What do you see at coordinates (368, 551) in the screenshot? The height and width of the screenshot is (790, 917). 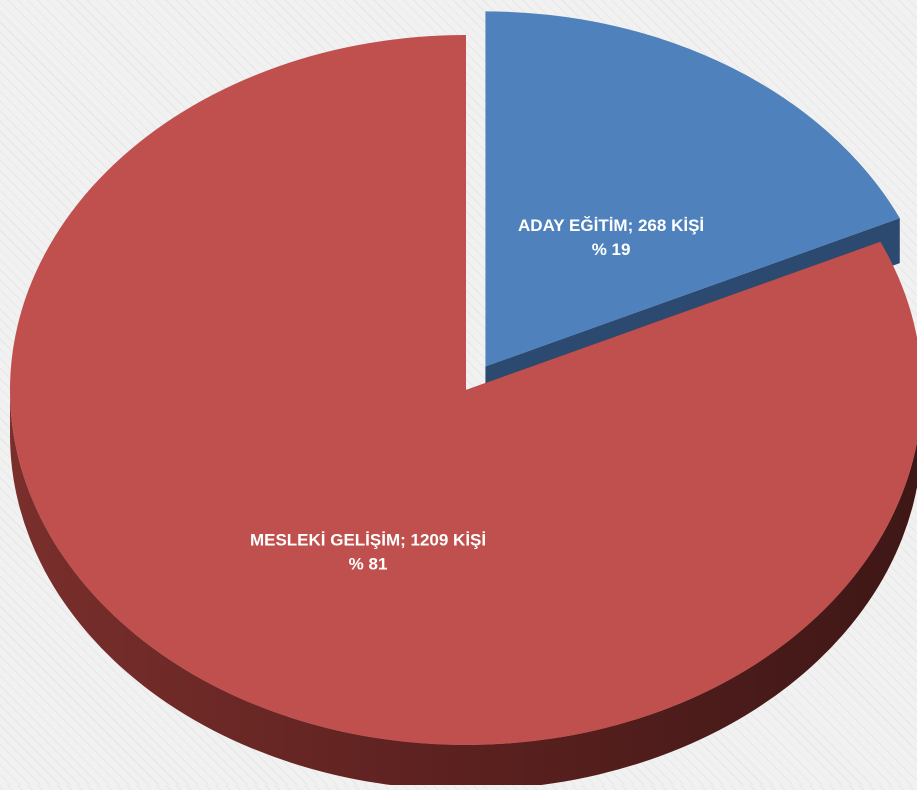 I see `pie-slice-1-label: MESLEKİ GELİŞİM; 1209 KİŞİ % 81` at bounding box center [368, 551].